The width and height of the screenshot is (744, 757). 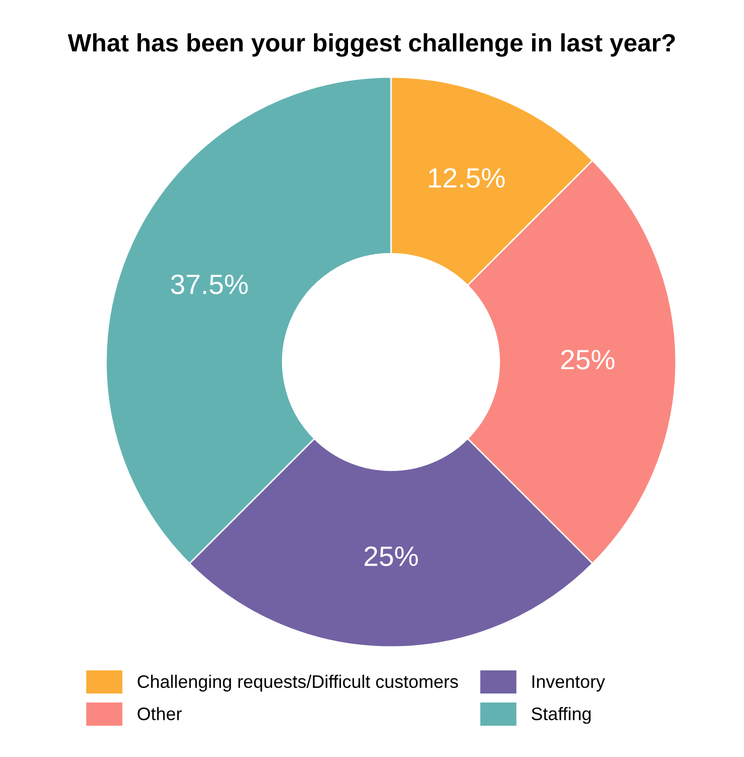 What do you see at coordinates (209, 284) in the screenshot?
I see `data-label: 37.5%` at bounding box center [209, 284].